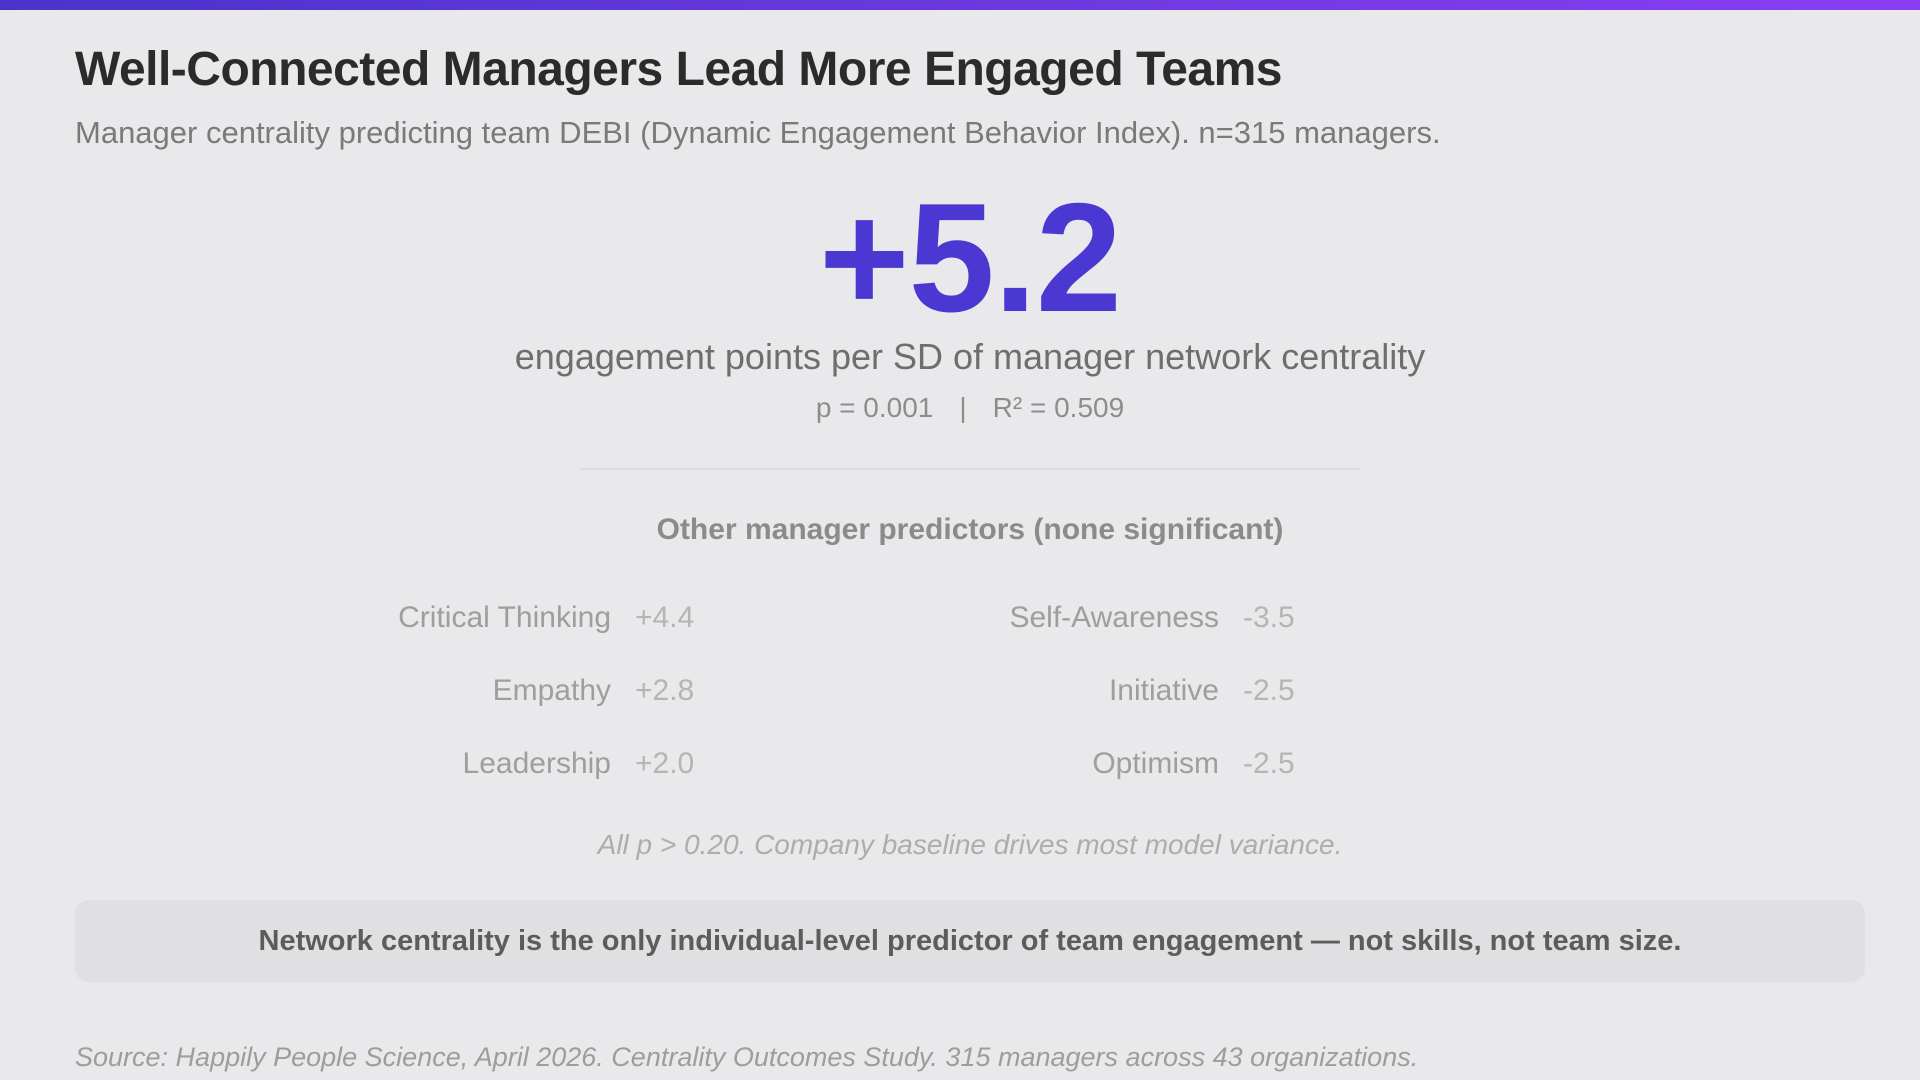  I want to click on predictor-value: +2.0, so click(665, 764).